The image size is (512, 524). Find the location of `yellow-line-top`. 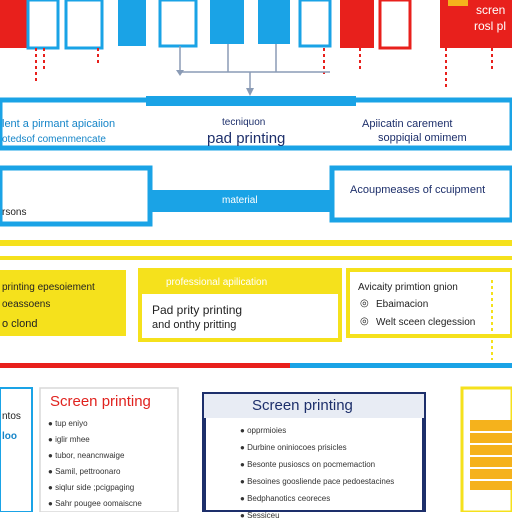

yellow-line-top is located at coordinates (256, 243).